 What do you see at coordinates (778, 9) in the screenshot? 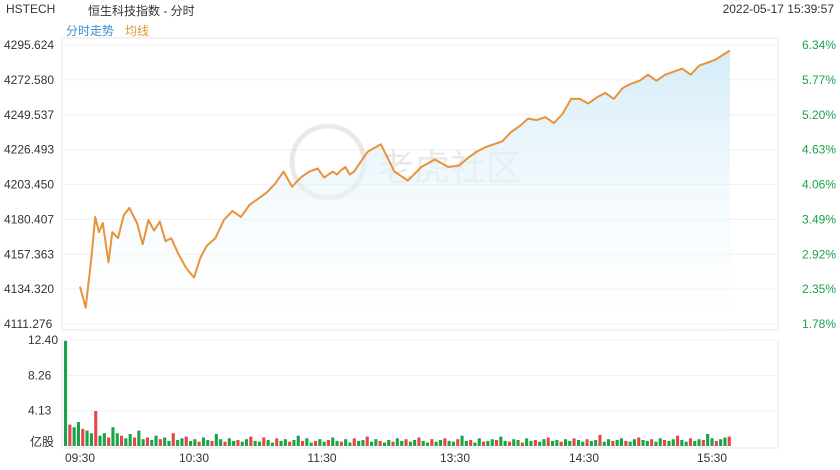
I see `datetime: 2022-05-17 15:39:57` at bounding box center [778, 9].